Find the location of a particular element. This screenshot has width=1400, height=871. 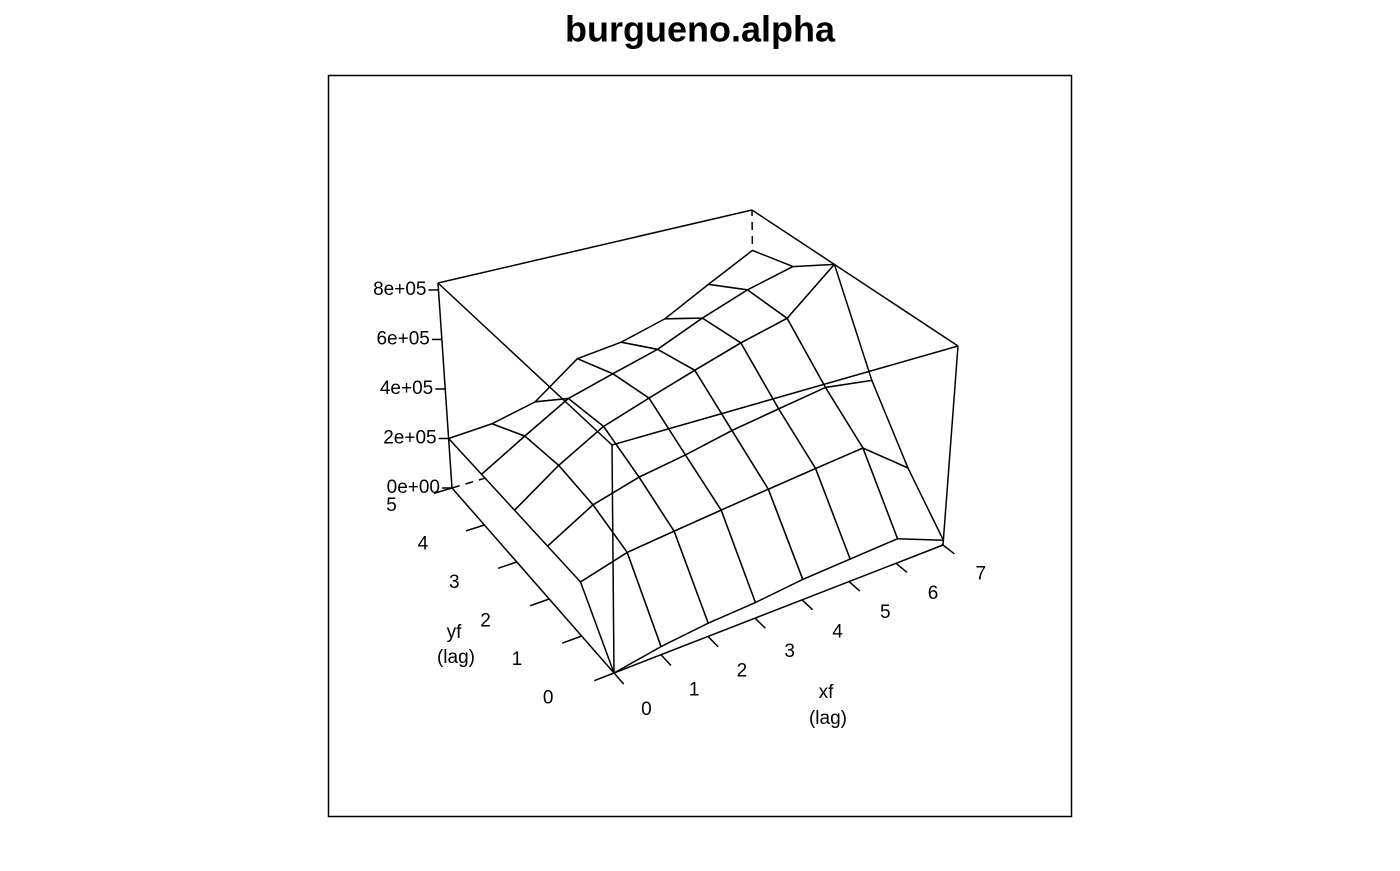

x-tick-label: 4 is located at coordinates (837, 632).